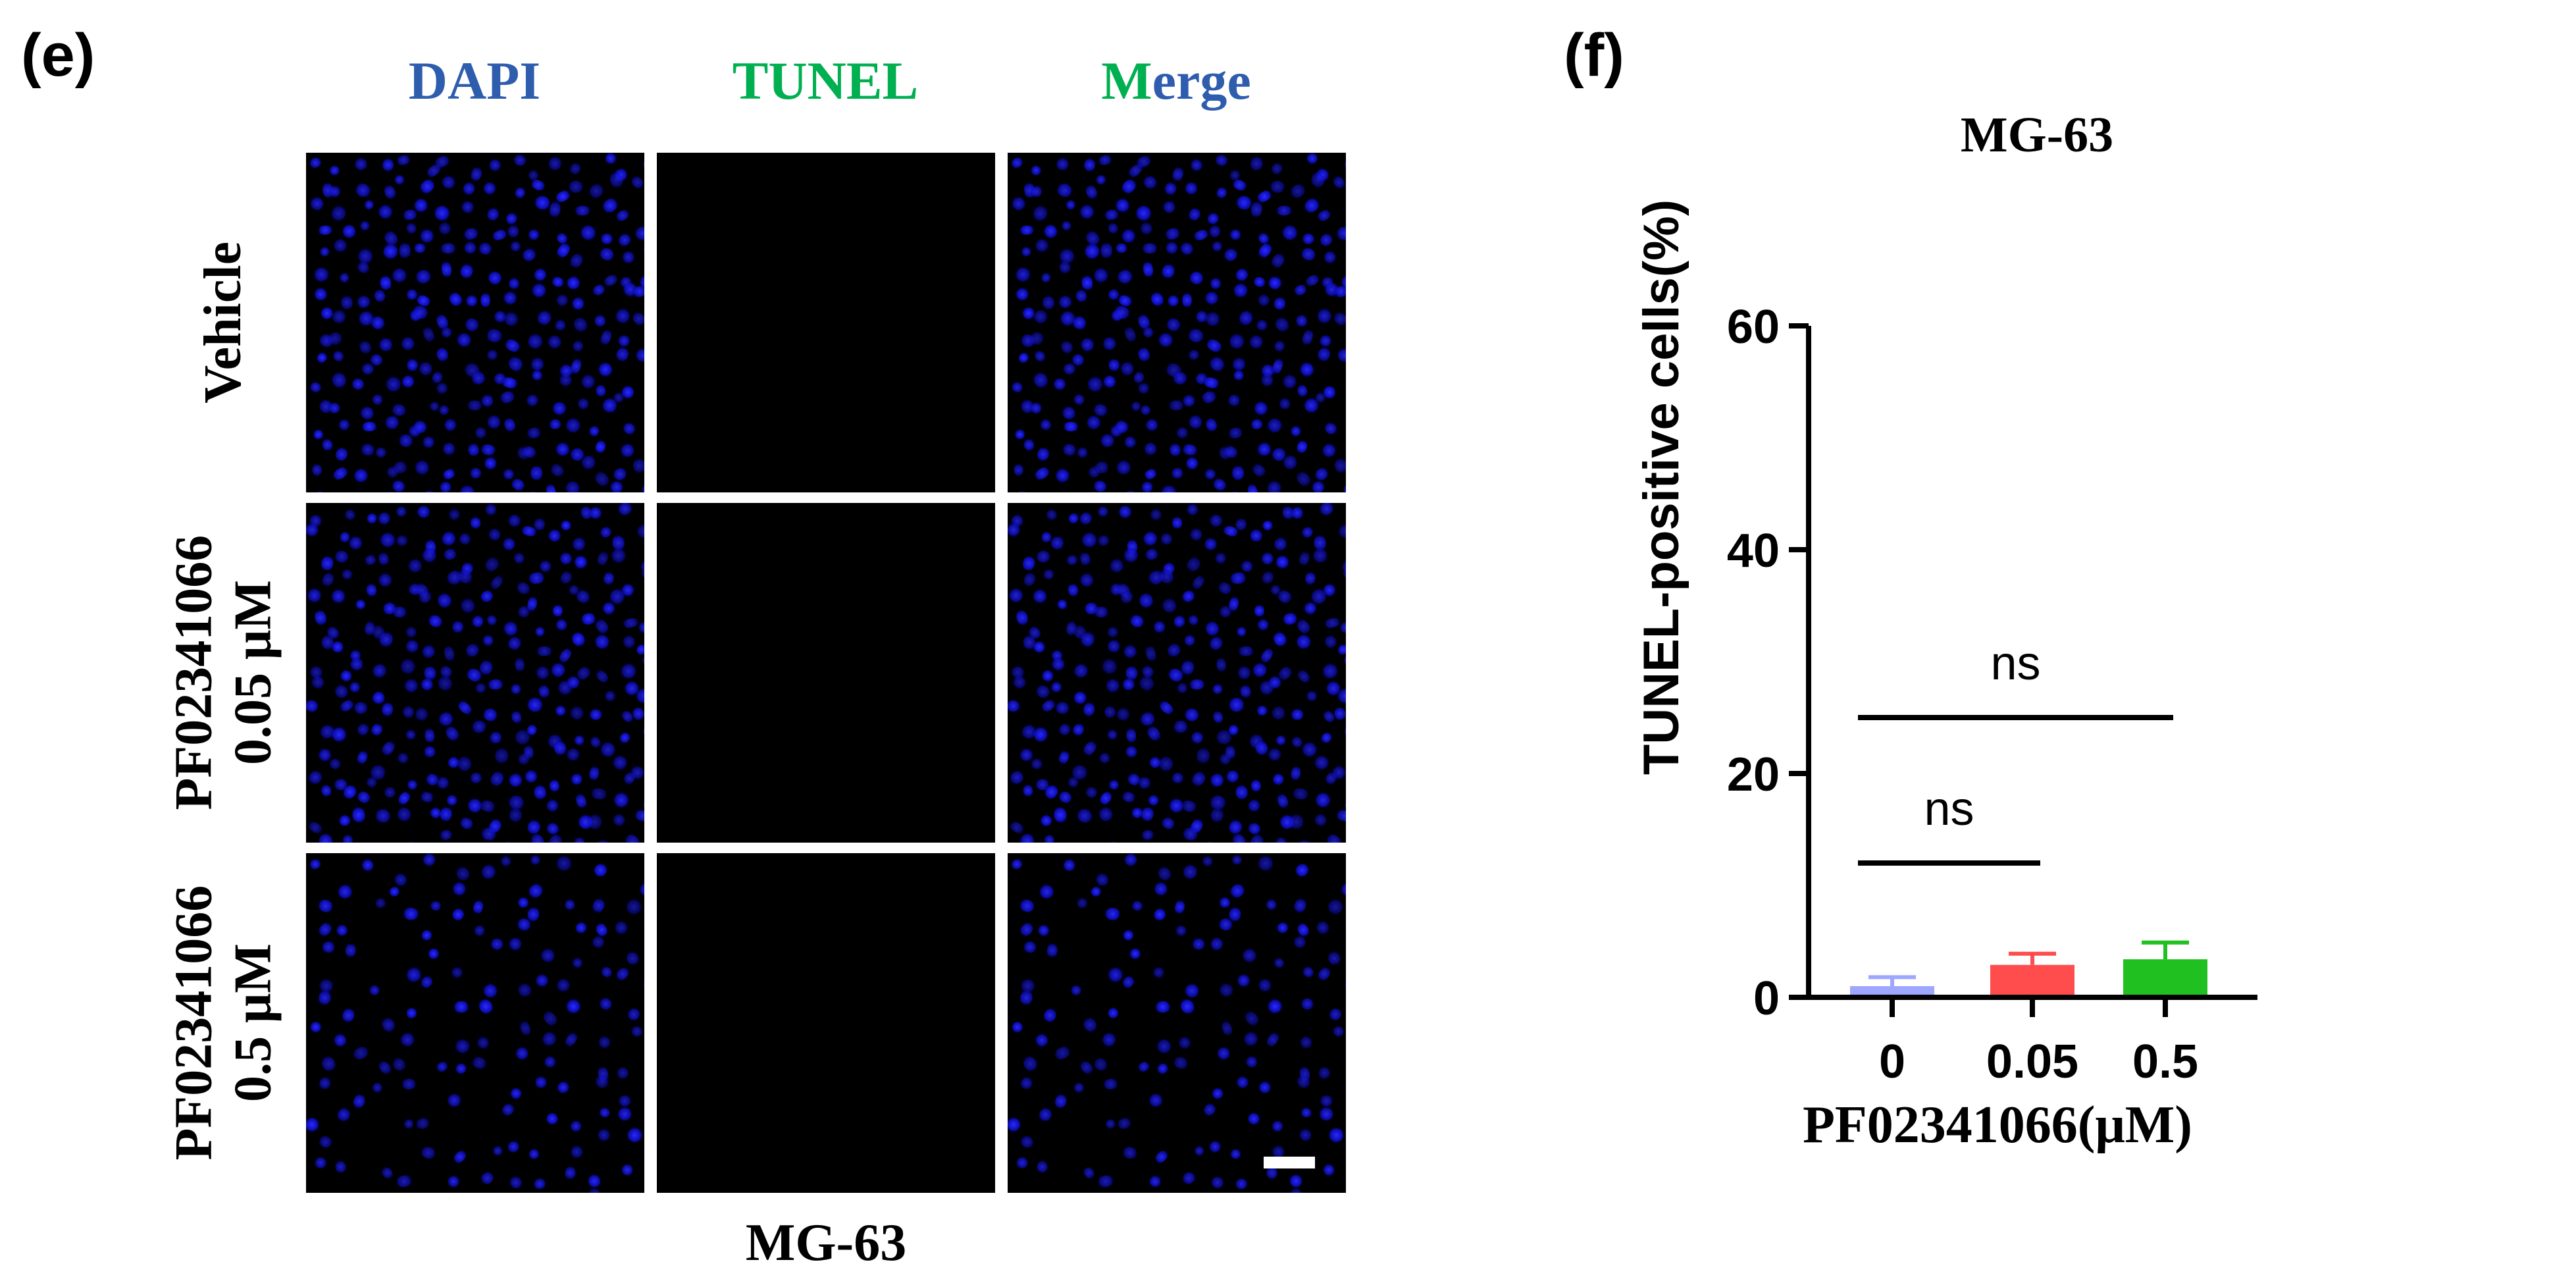 This screenshot has height=1285, width=2576. Describe the element at coordinates (474, 81) in the screenshot. I see `column-header-dapi: DAPI` at that location.